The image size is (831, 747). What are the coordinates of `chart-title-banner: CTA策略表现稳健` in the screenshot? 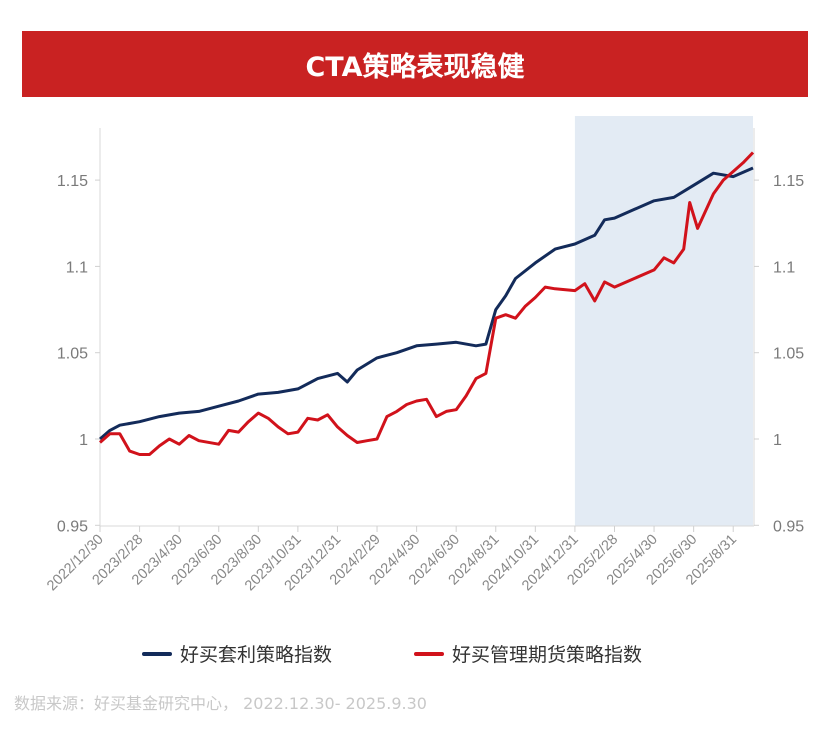 It's located at (415, 64).